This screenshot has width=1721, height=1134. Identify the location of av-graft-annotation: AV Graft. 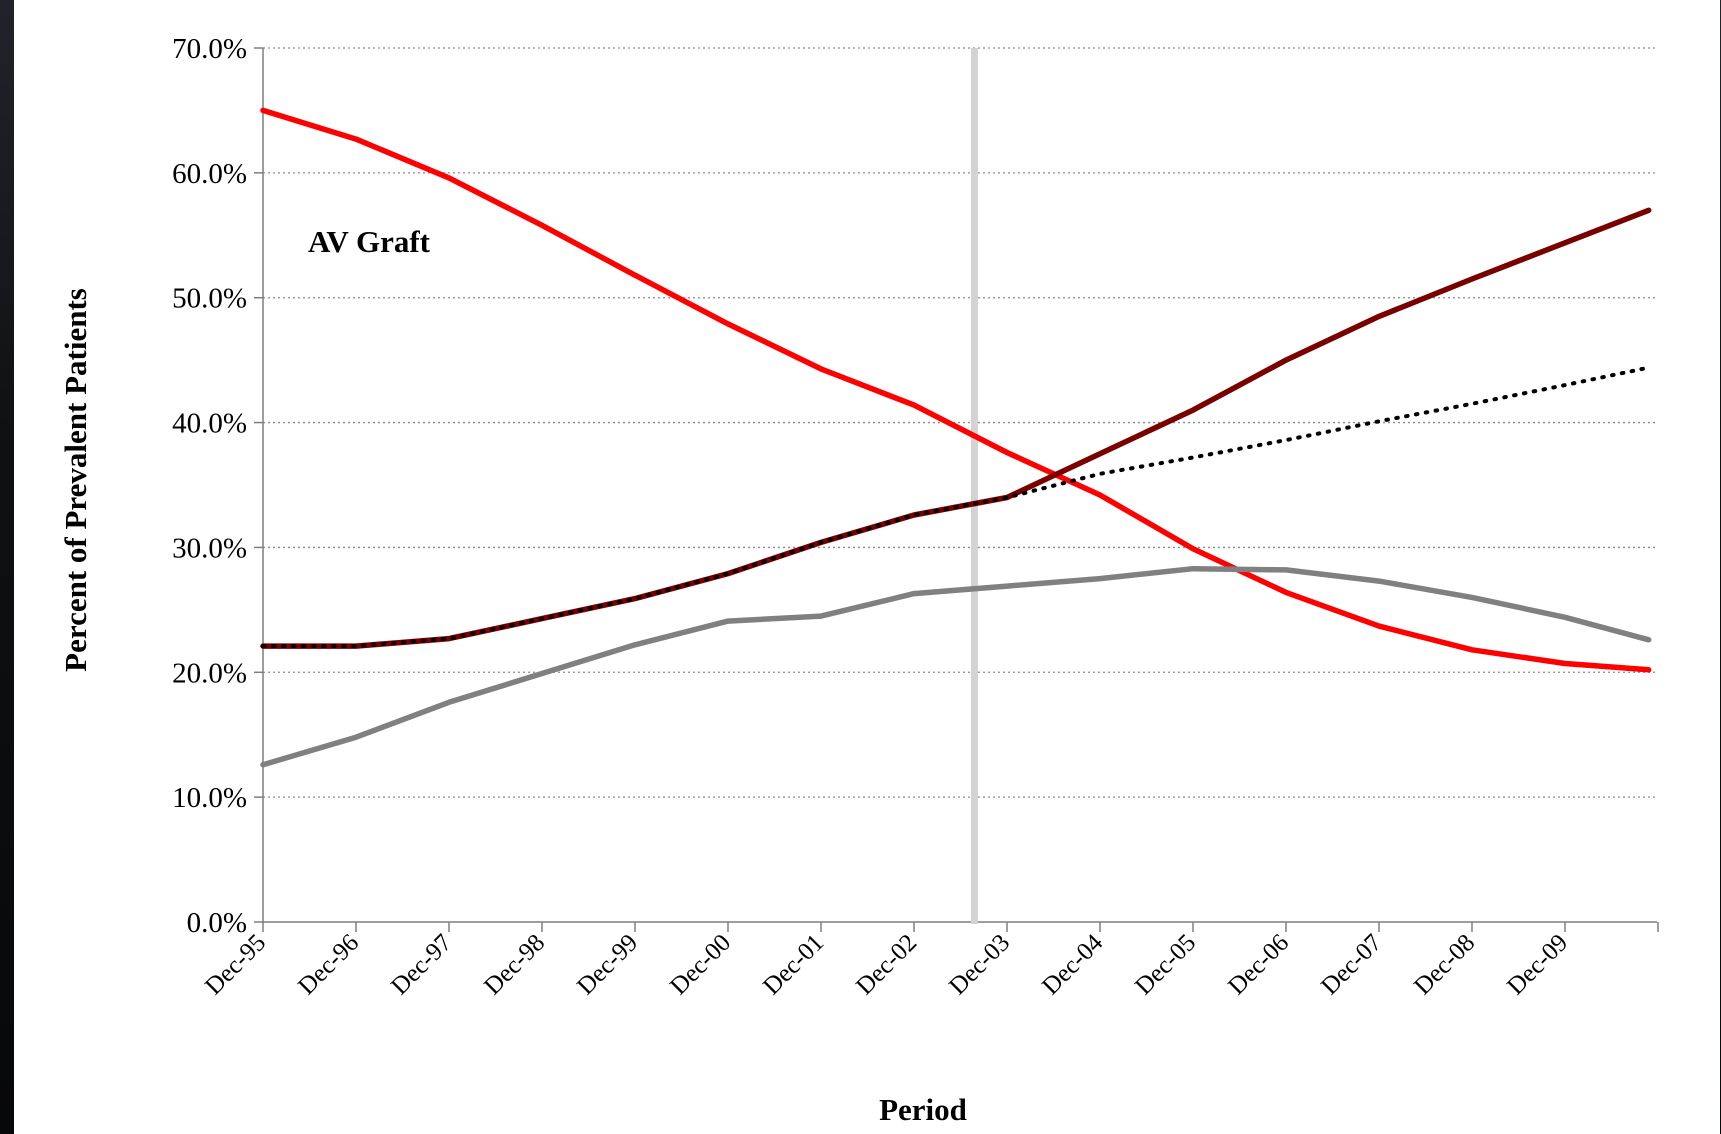
(369, 241).